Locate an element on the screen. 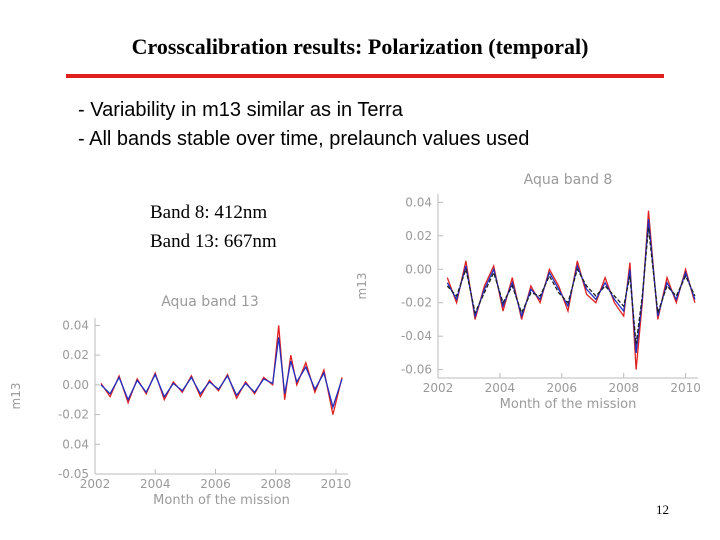 The image size is (720, 540). y-tick-label: -0.06 is located at coordinates (416, 370).